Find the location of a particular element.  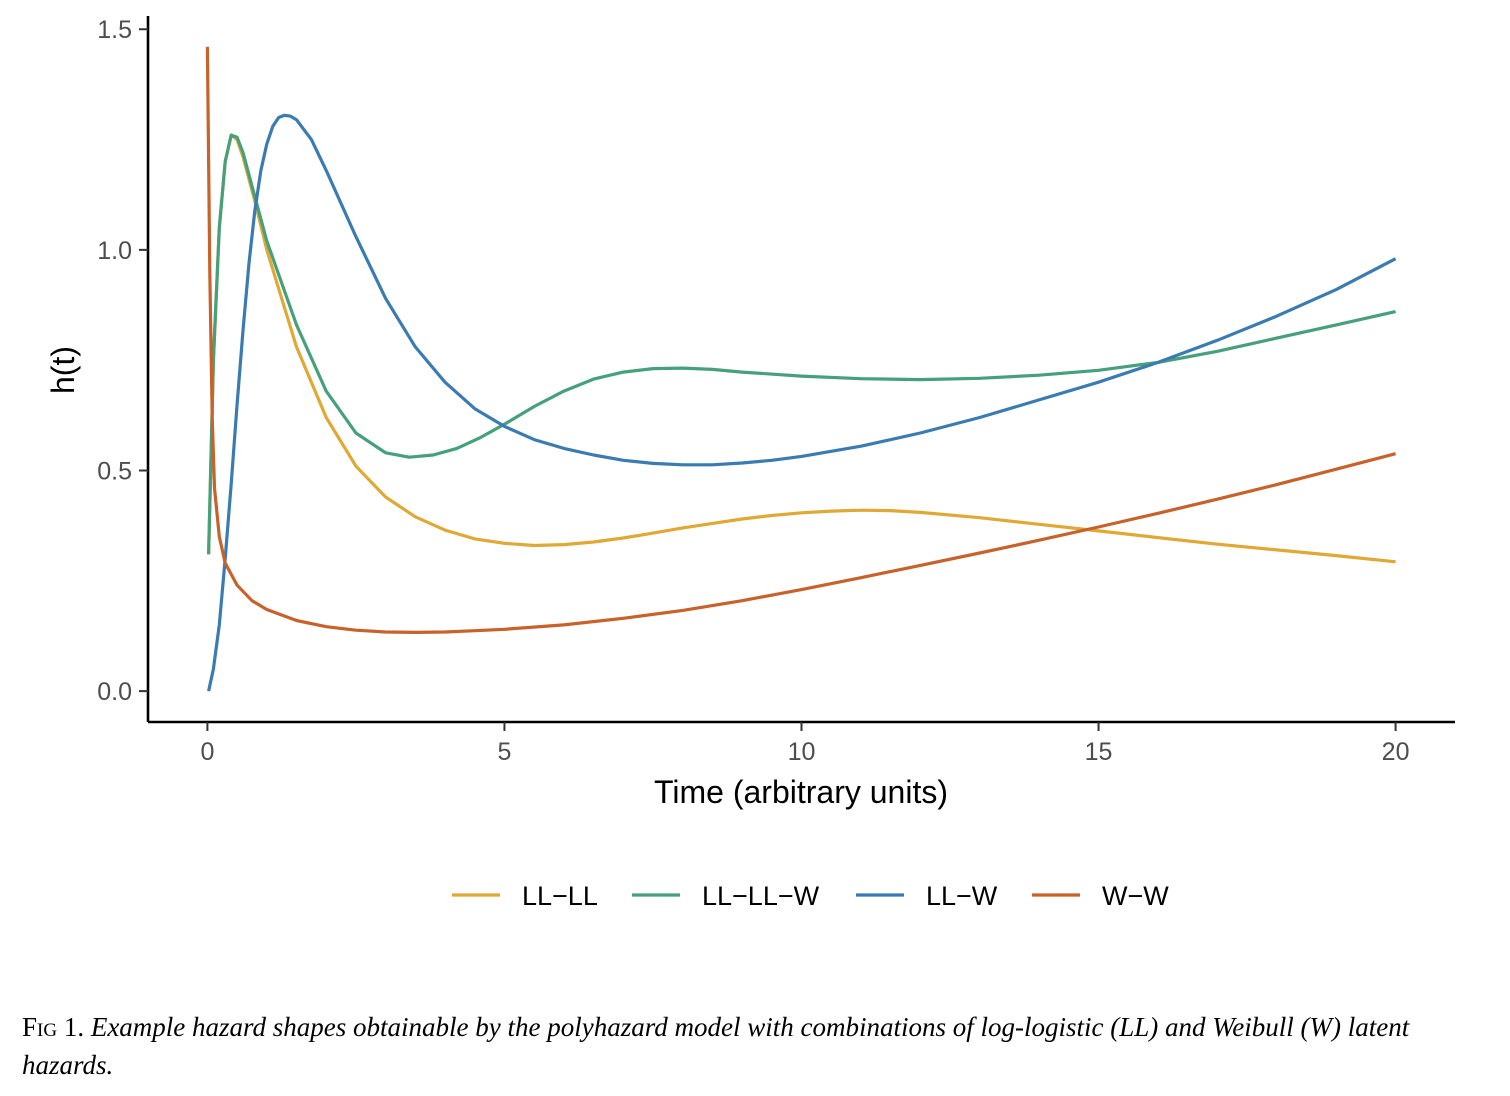

y-tick-label-2: 1.0 is located at coordinates (114, 251).